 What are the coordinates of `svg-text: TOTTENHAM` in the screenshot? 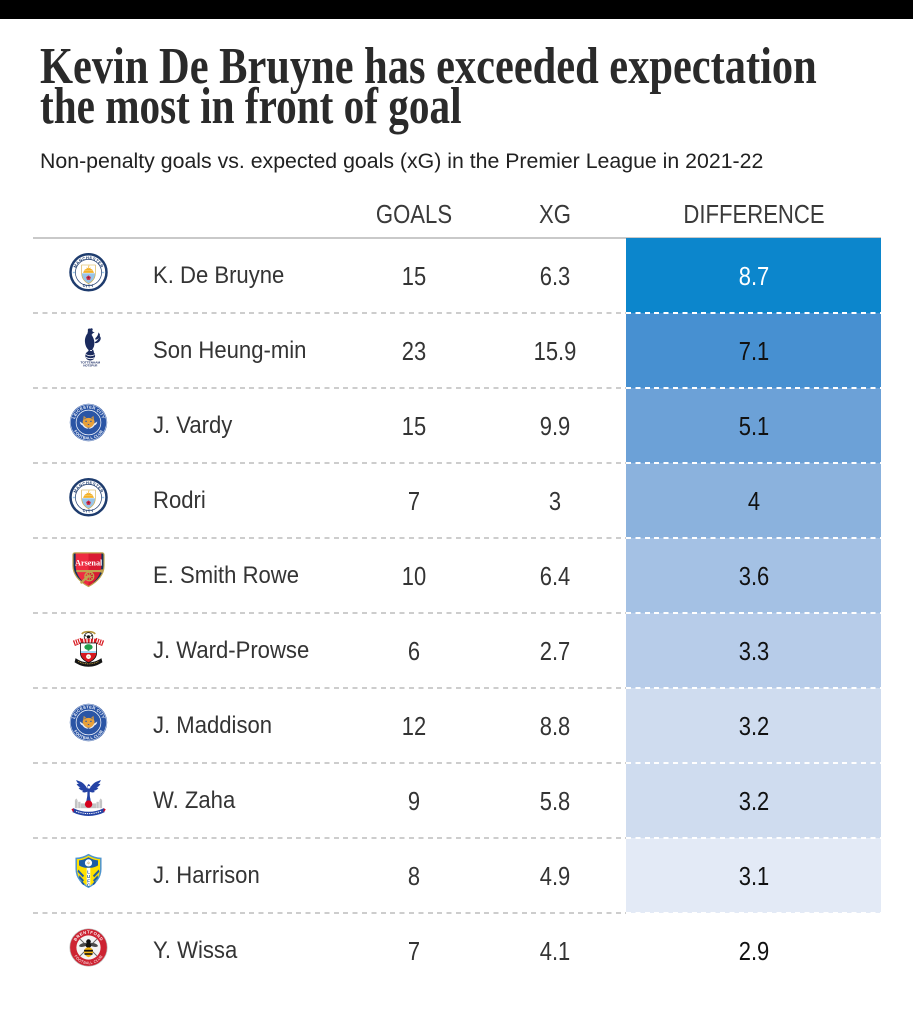 It's located at (91, 363).